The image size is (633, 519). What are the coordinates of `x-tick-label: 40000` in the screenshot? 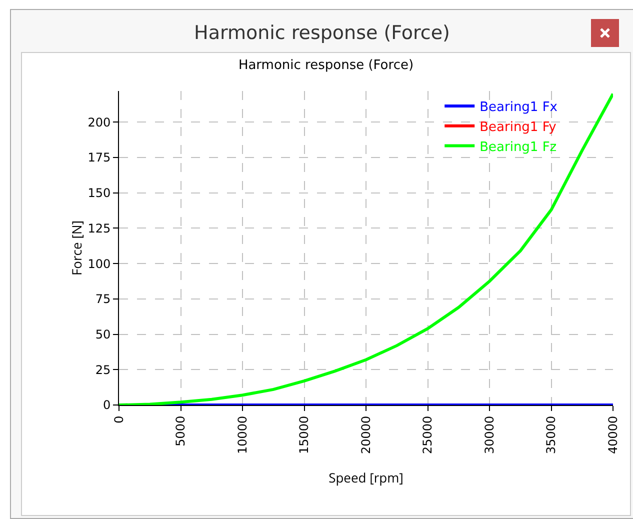 It's located at (613, 435).